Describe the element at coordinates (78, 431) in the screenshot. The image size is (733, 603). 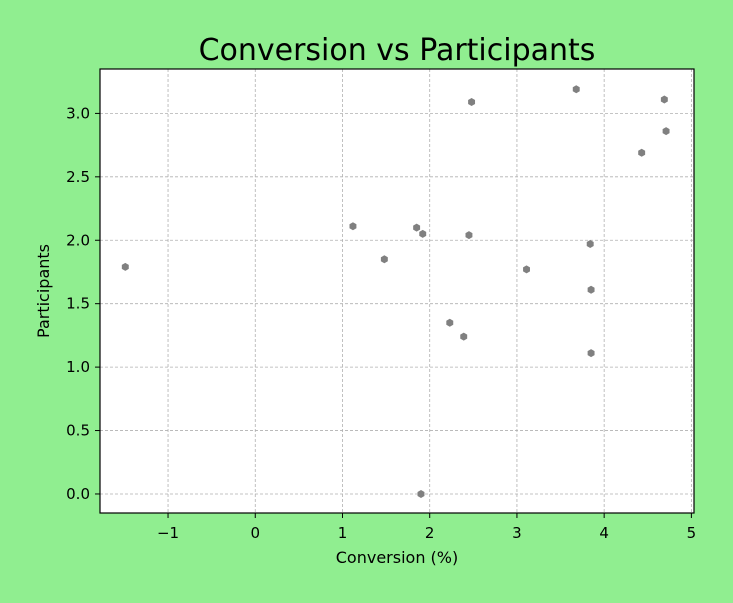
I see `y-tick-label: 0.5` at that location.